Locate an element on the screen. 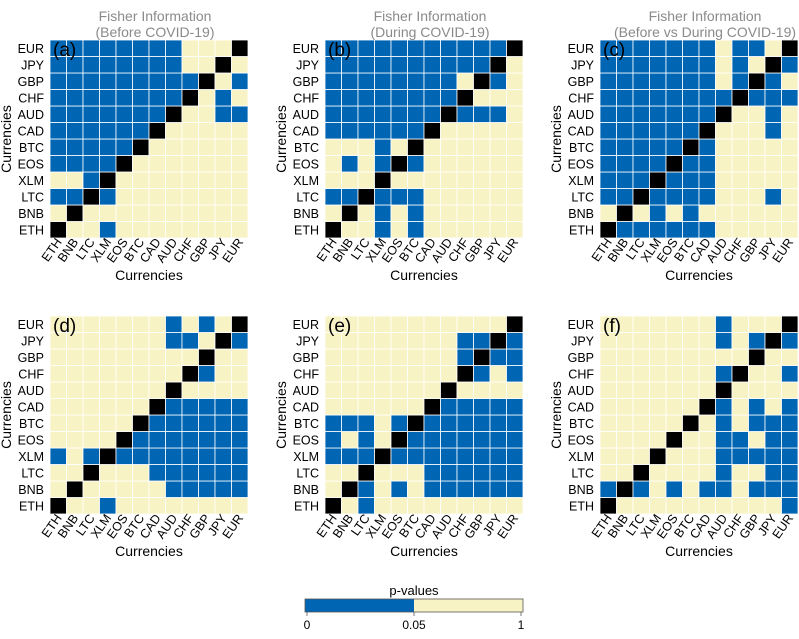 This screenshot has height=639, width=799. x-axis-label: Currencies is located at coordinates (699, 551).